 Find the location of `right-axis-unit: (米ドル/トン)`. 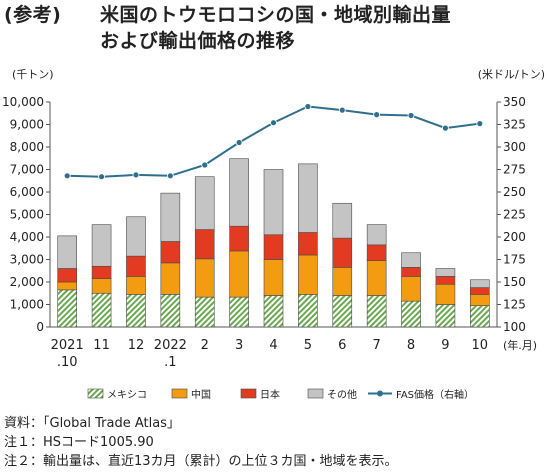

right-axis-unit: (米ドル/トン) is located at coordinates (511, 74).